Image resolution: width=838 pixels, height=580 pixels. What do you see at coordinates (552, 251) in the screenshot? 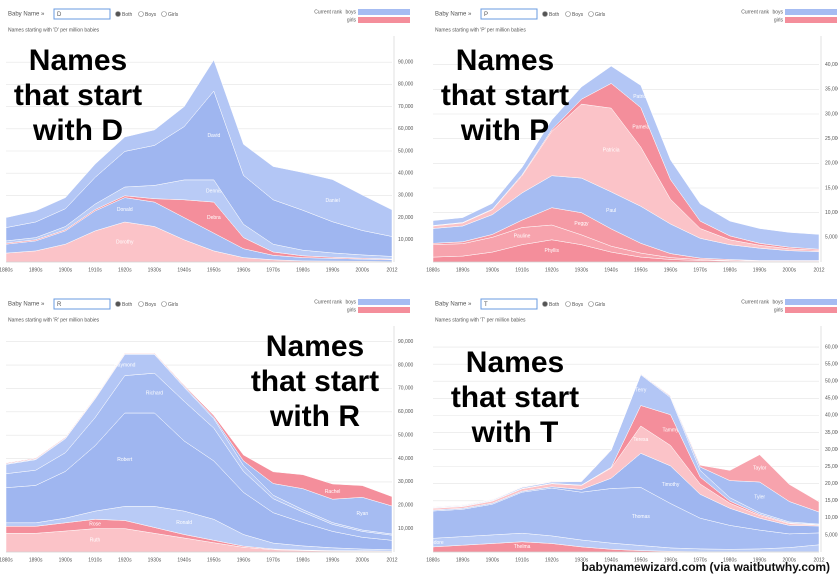
I see `stream-label: Phyllis` at bounding box center [552, 251].